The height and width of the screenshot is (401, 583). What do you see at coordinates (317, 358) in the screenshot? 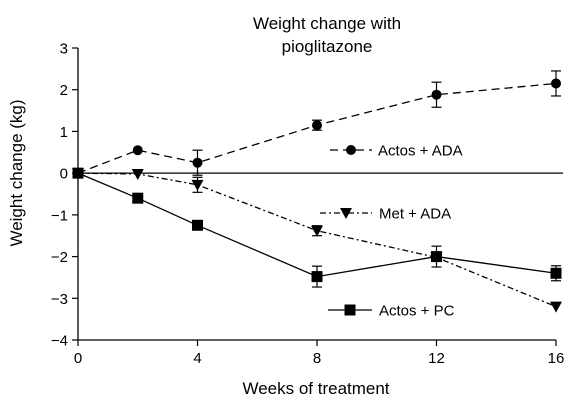
I see `x-tick-label: 8` at bounding box center [317, 358].